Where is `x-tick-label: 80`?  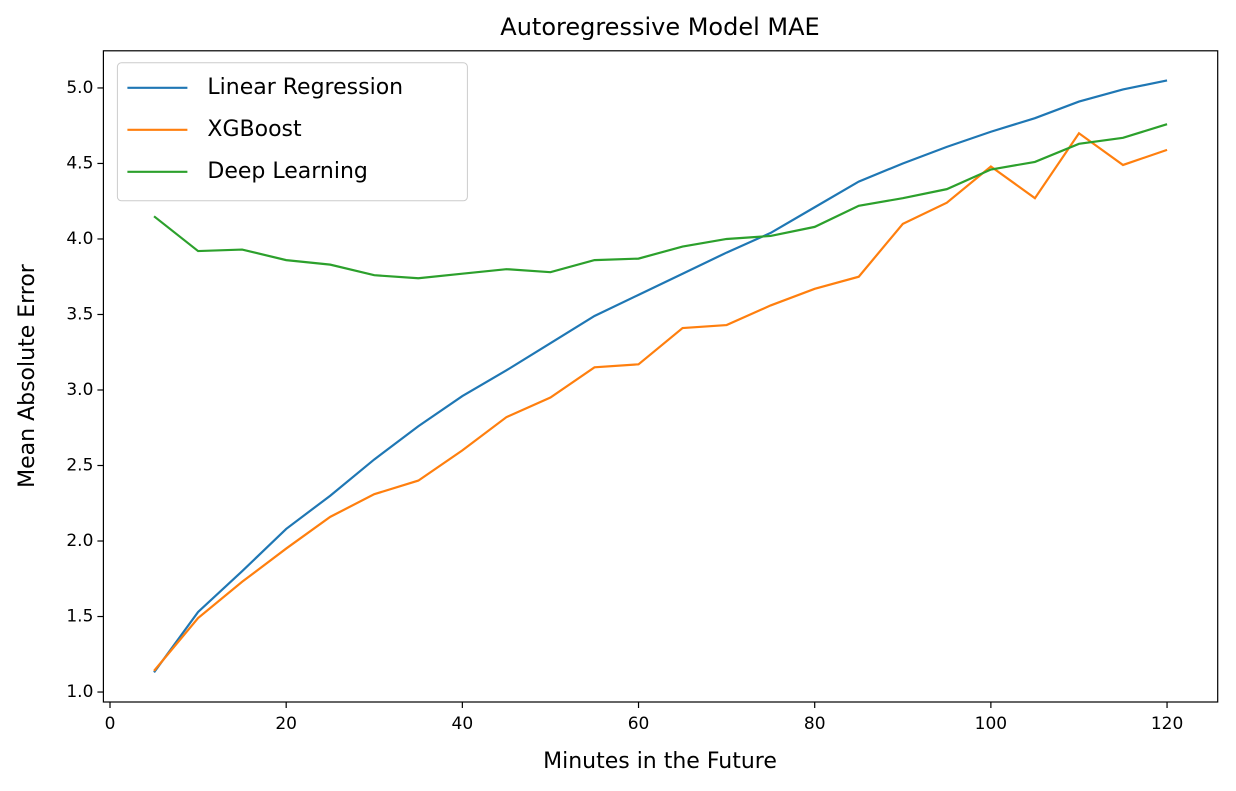 x-tick-label: 80 is located at coordinates (815, 724).